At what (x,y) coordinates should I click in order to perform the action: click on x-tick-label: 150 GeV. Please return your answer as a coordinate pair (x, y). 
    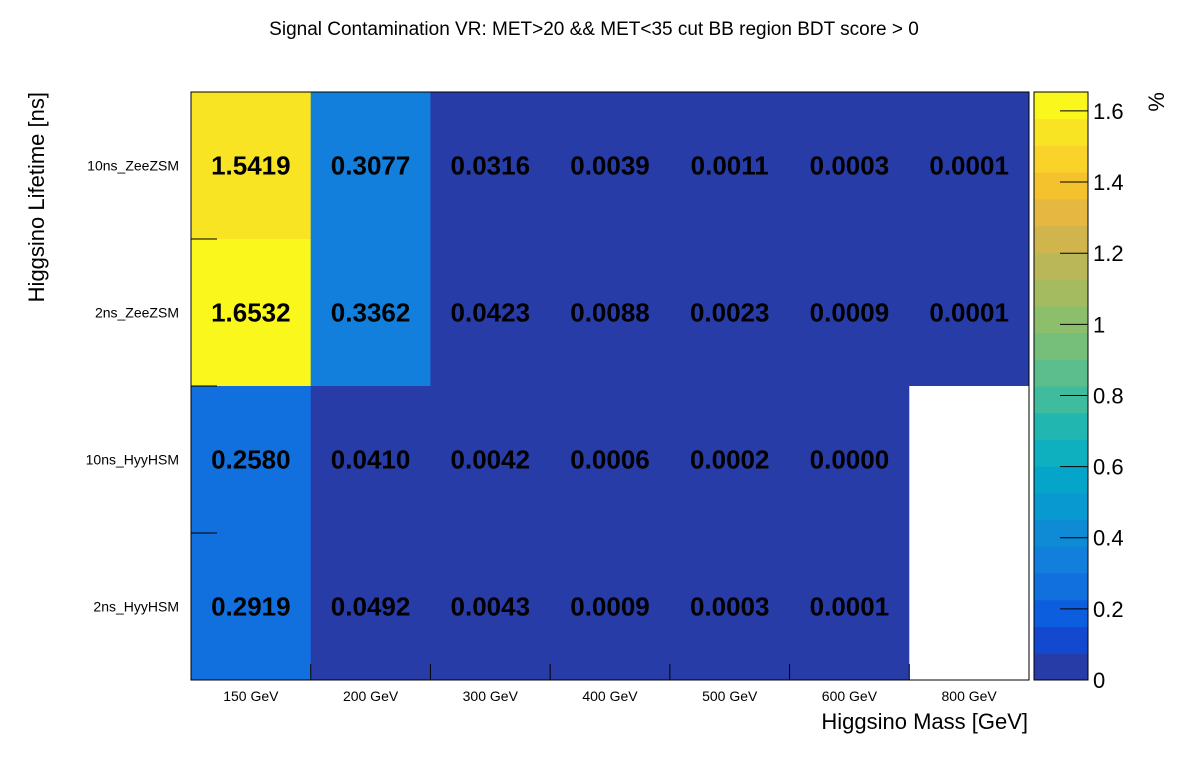
    Looking at the image, I should click on (251, 696).